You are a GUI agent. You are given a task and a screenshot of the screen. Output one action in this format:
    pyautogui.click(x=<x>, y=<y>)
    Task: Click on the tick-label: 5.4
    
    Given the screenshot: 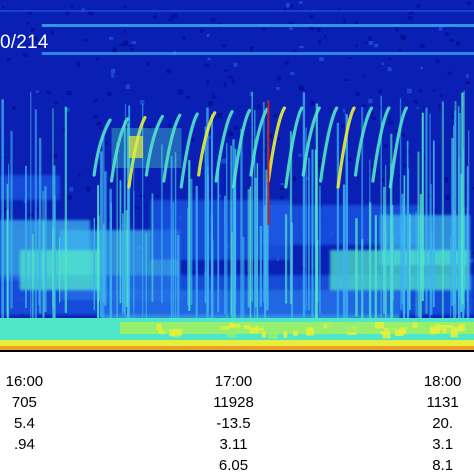 What is the action you would take?
    pyautogui.click(x=24, y=423)
    